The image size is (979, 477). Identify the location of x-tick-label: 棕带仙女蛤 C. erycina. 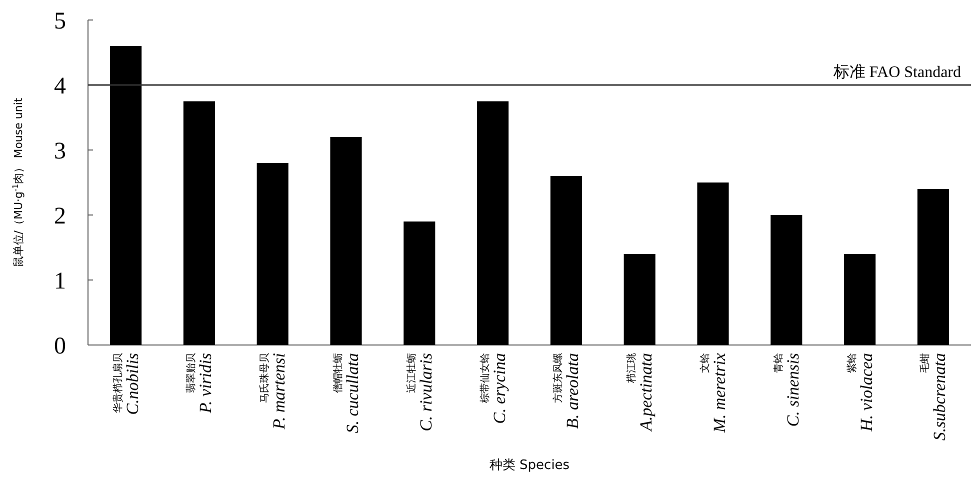
(493, 388).